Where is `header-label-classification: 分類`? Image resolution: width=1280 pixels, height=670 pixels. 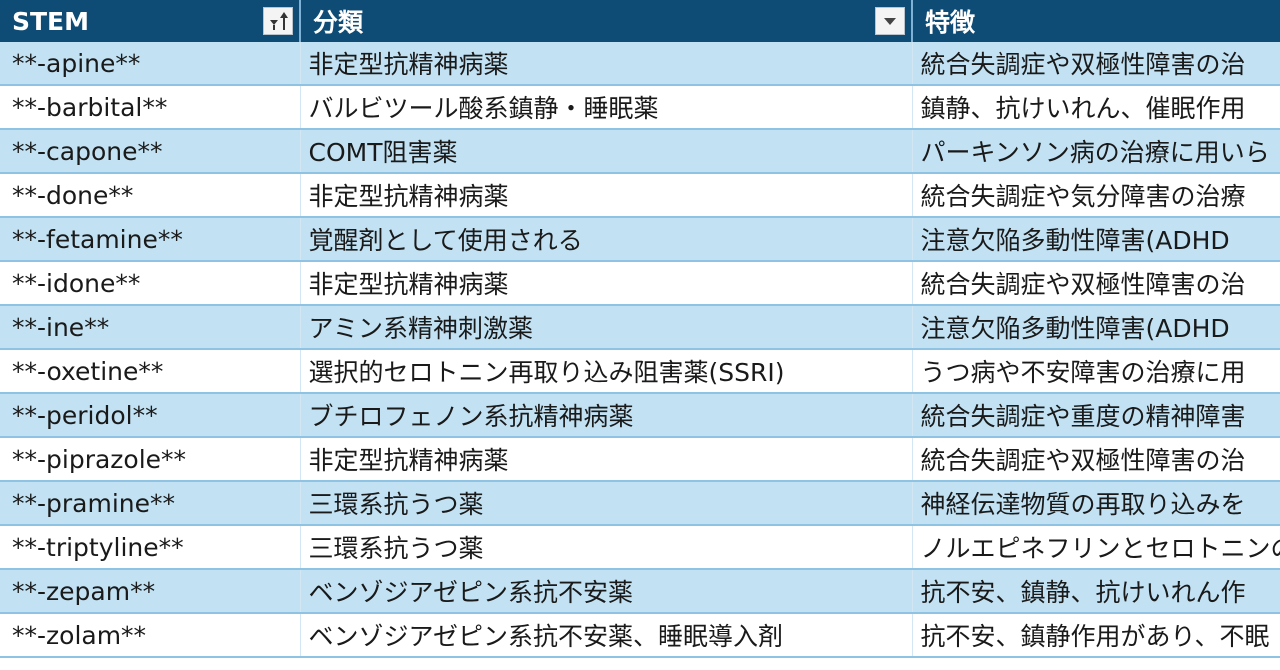
header-label-classification: 分類 is located at coordinates (338, 22).